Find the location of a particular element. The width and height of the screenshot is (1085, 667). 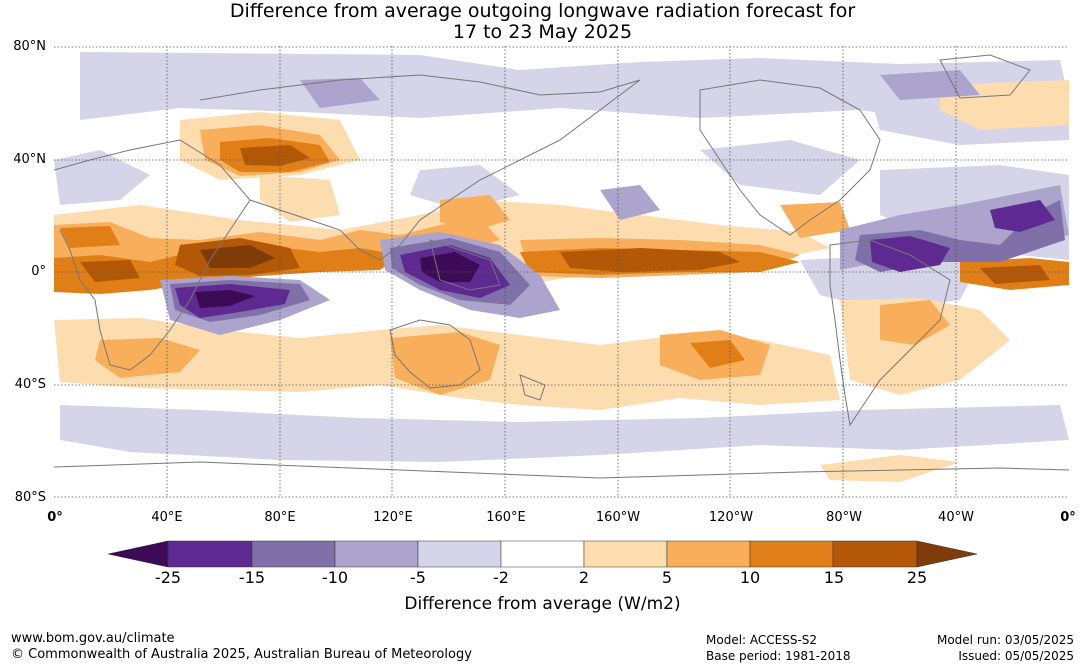

footer-issued: Issued: 05/05/2025 is located at coordinates (1016, 656).